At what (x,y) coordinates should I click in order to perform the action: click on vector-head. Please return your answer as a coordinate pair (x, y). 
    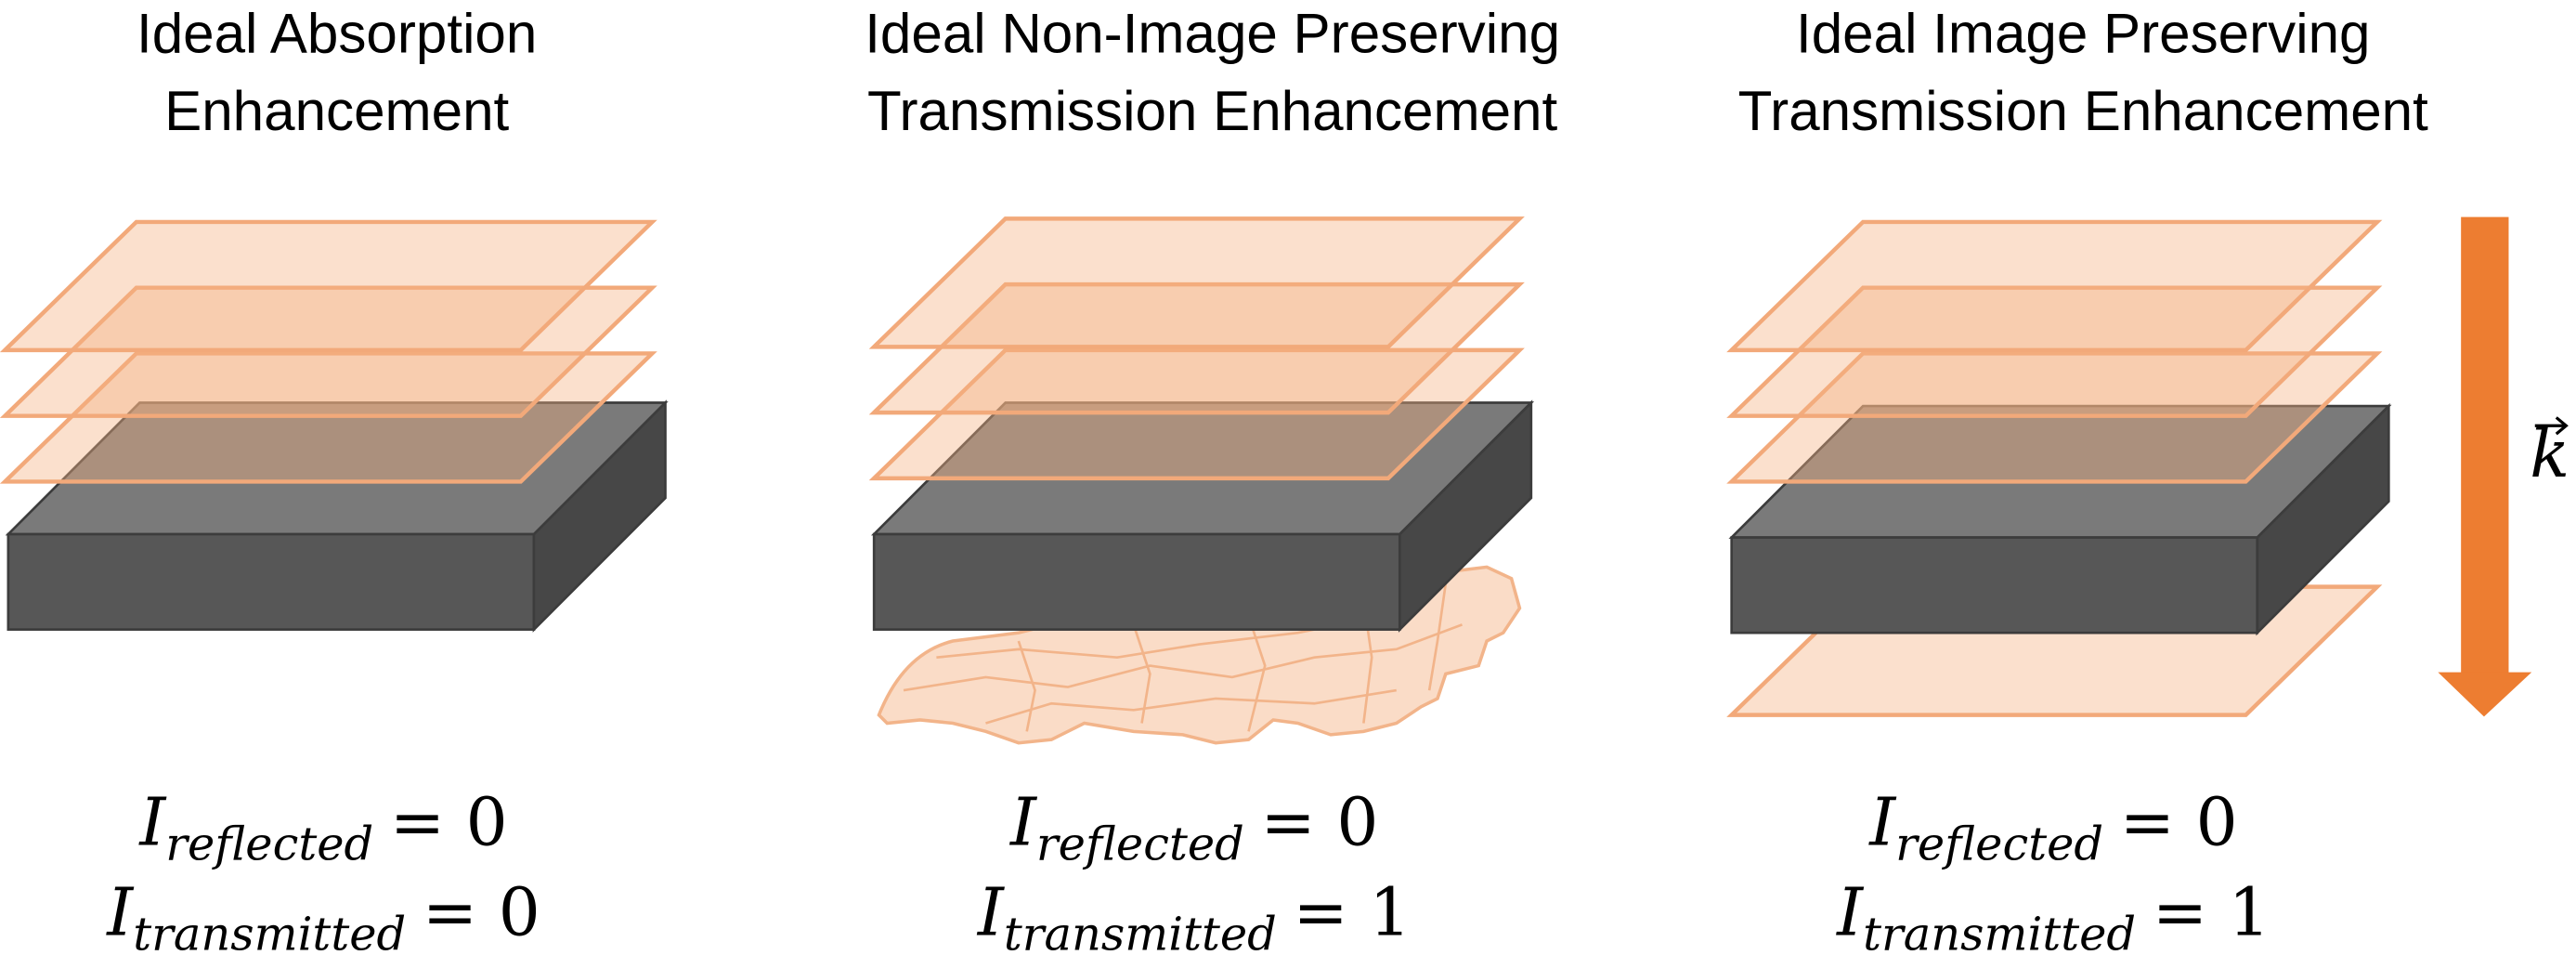
    Looking at the image, I should click on (2562, 426).